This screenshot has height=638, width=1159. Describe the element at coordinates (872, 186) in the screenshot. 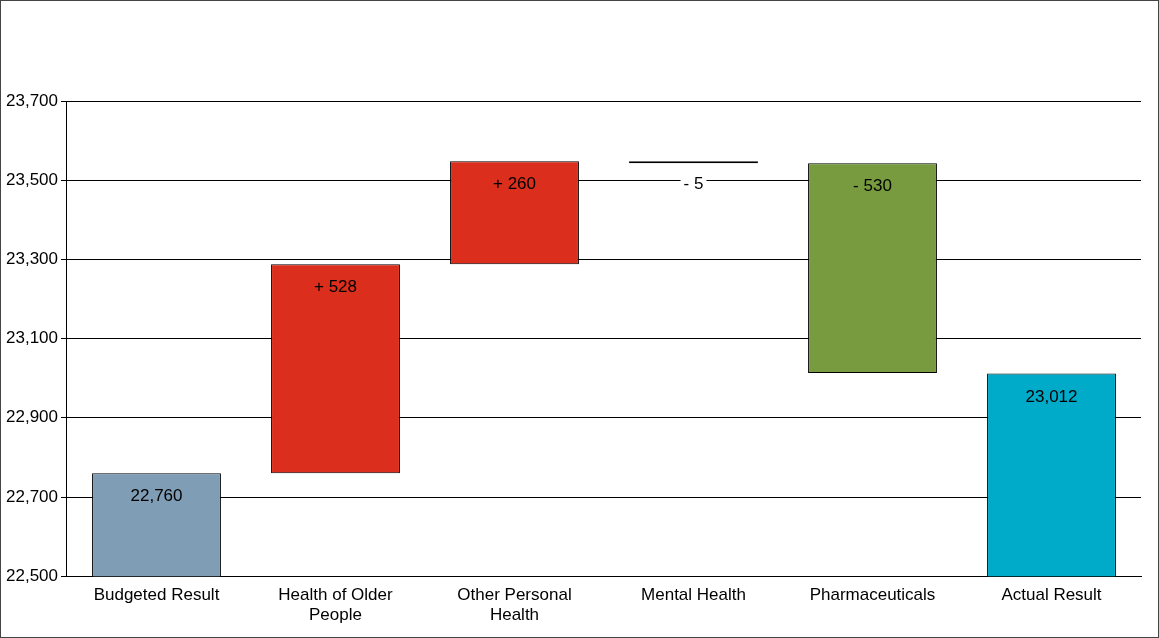

I see `data-label: - 530` at that location.